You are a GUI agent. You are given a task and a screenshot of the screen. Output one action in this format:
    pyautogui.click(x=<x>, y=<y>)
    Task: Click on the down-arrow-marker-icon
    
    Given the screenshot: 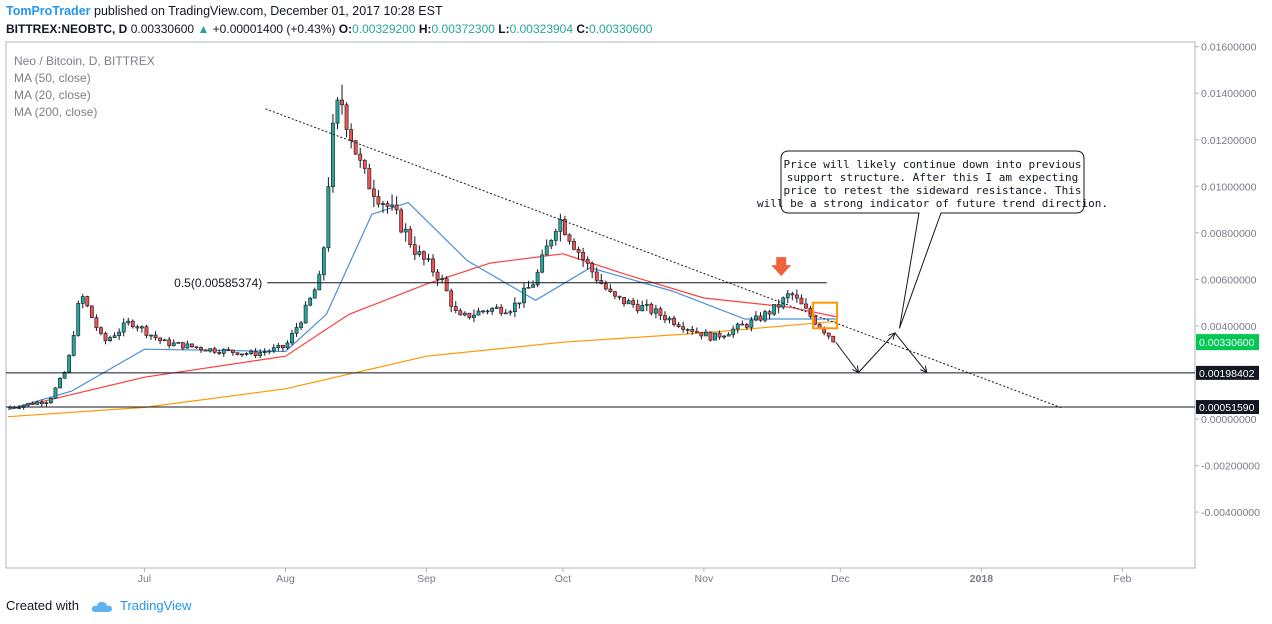 What is the action you would take?
    pyautogui.click(x=781, y=267)
    